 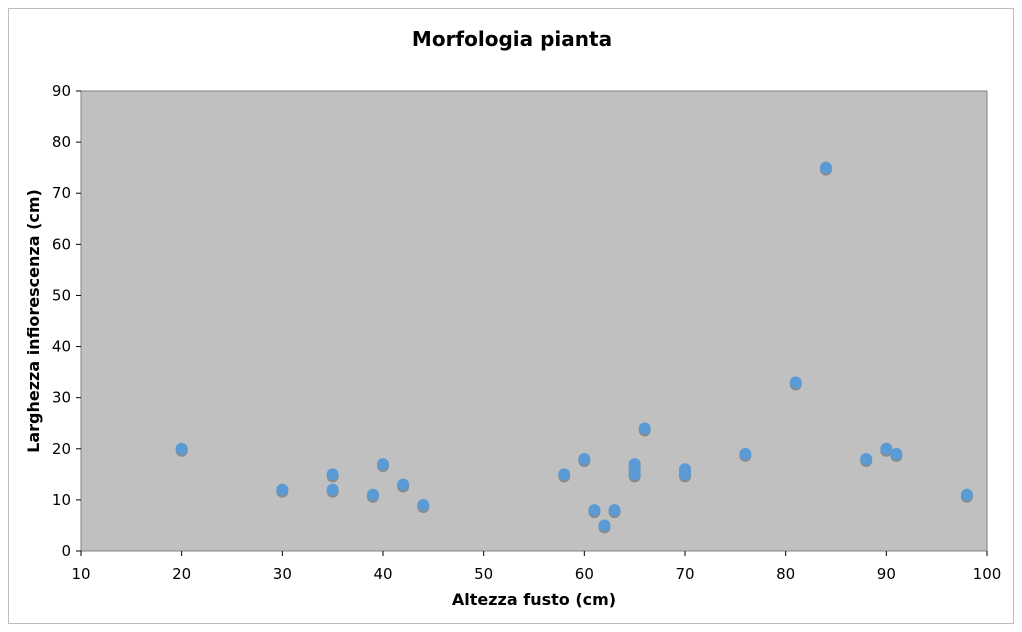 What do you see at coordinates (684, 574) in the screenshot?
I see `x-tick-label: 70` at bounding box center [684, 574].